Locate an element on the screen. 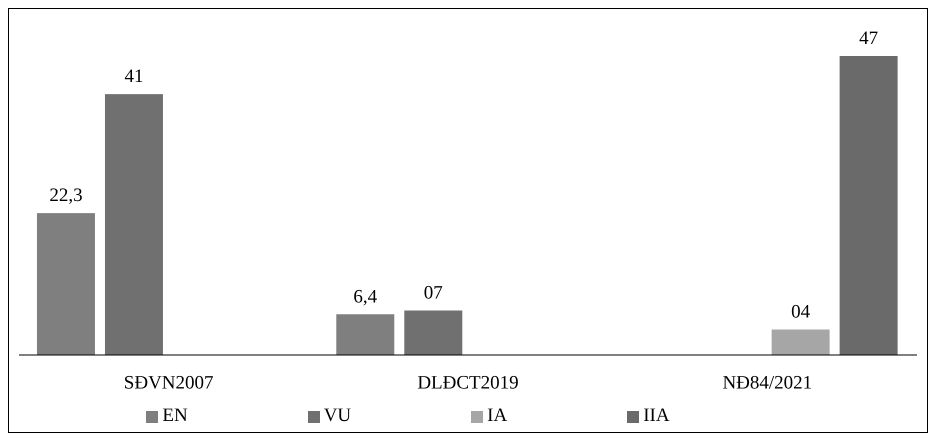 The height and width of the screenshot is (441, 936). legend-label: IIA is located at coordinates (656, 415).